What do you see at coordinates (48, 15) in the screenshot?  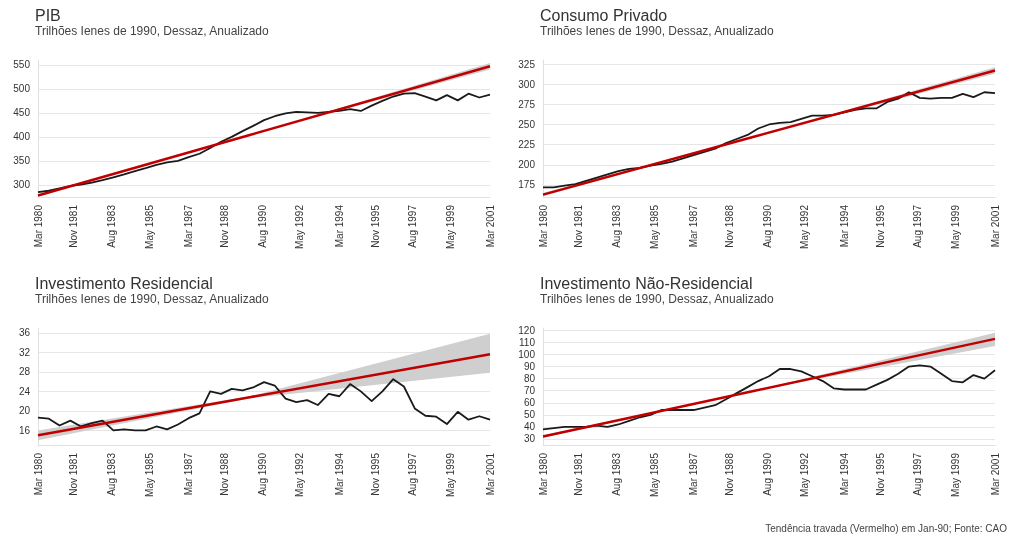 I see `chart-title: PIB` at bounding box center [48, 15].